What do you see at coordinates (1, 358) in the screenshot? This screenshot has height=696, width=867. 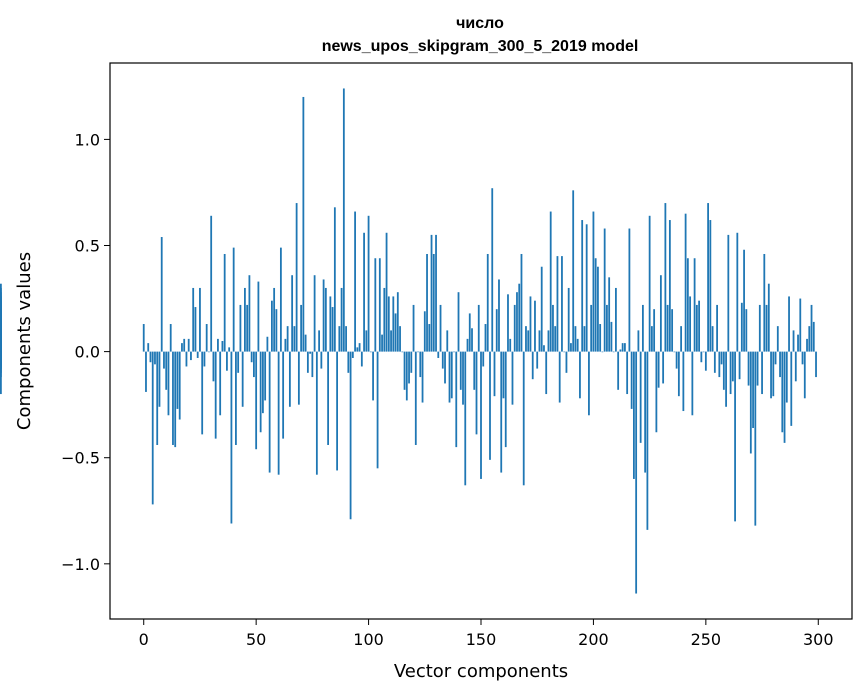 I see `bar-undefined` at bounding box center [1, 358].